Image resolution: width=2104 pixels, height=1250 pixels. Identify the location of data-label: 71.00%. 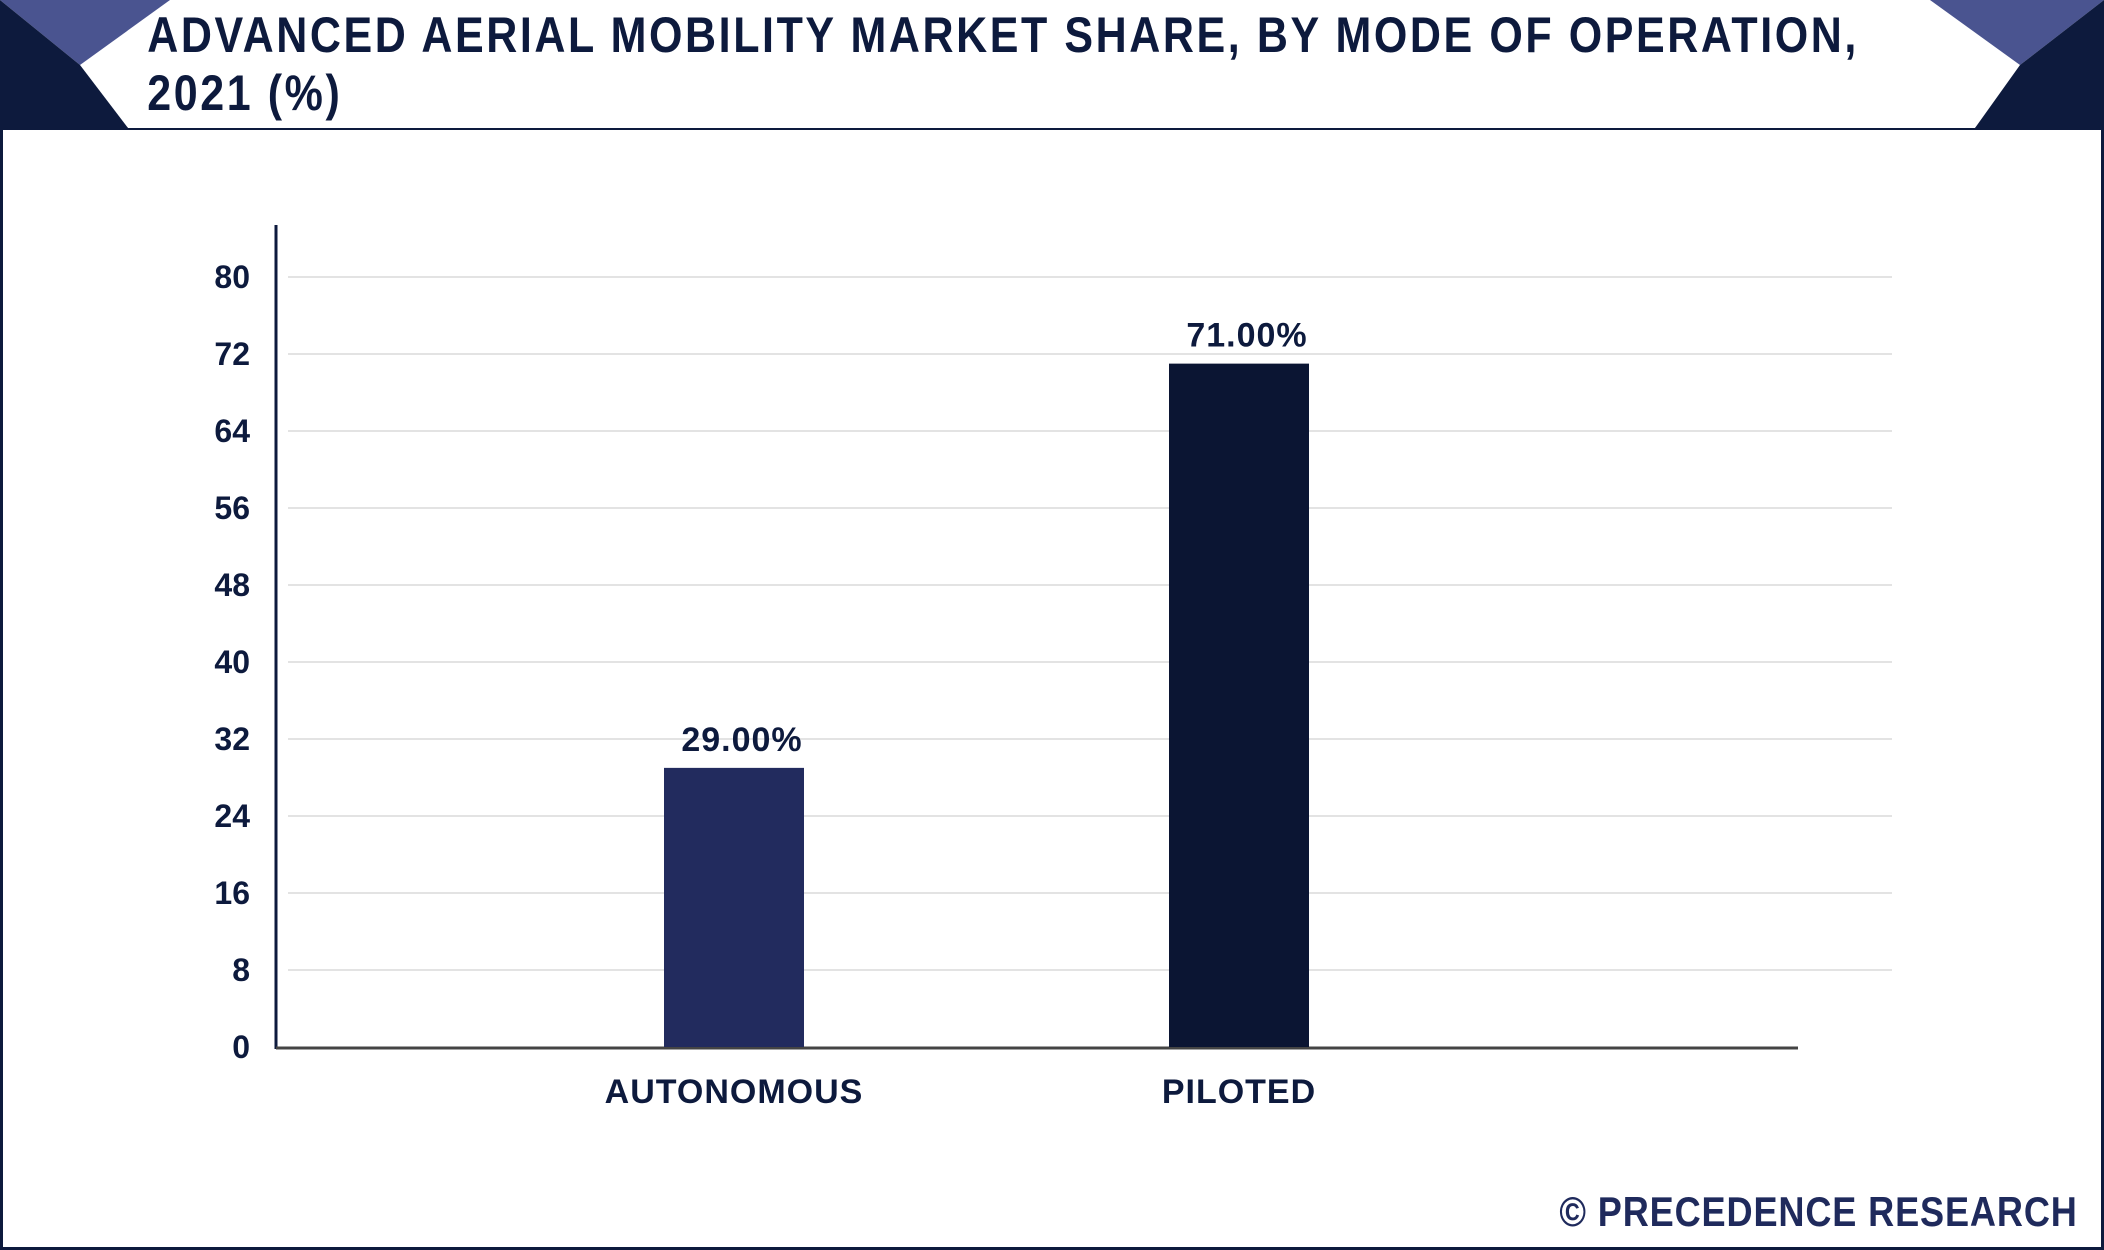
(1246, 336).